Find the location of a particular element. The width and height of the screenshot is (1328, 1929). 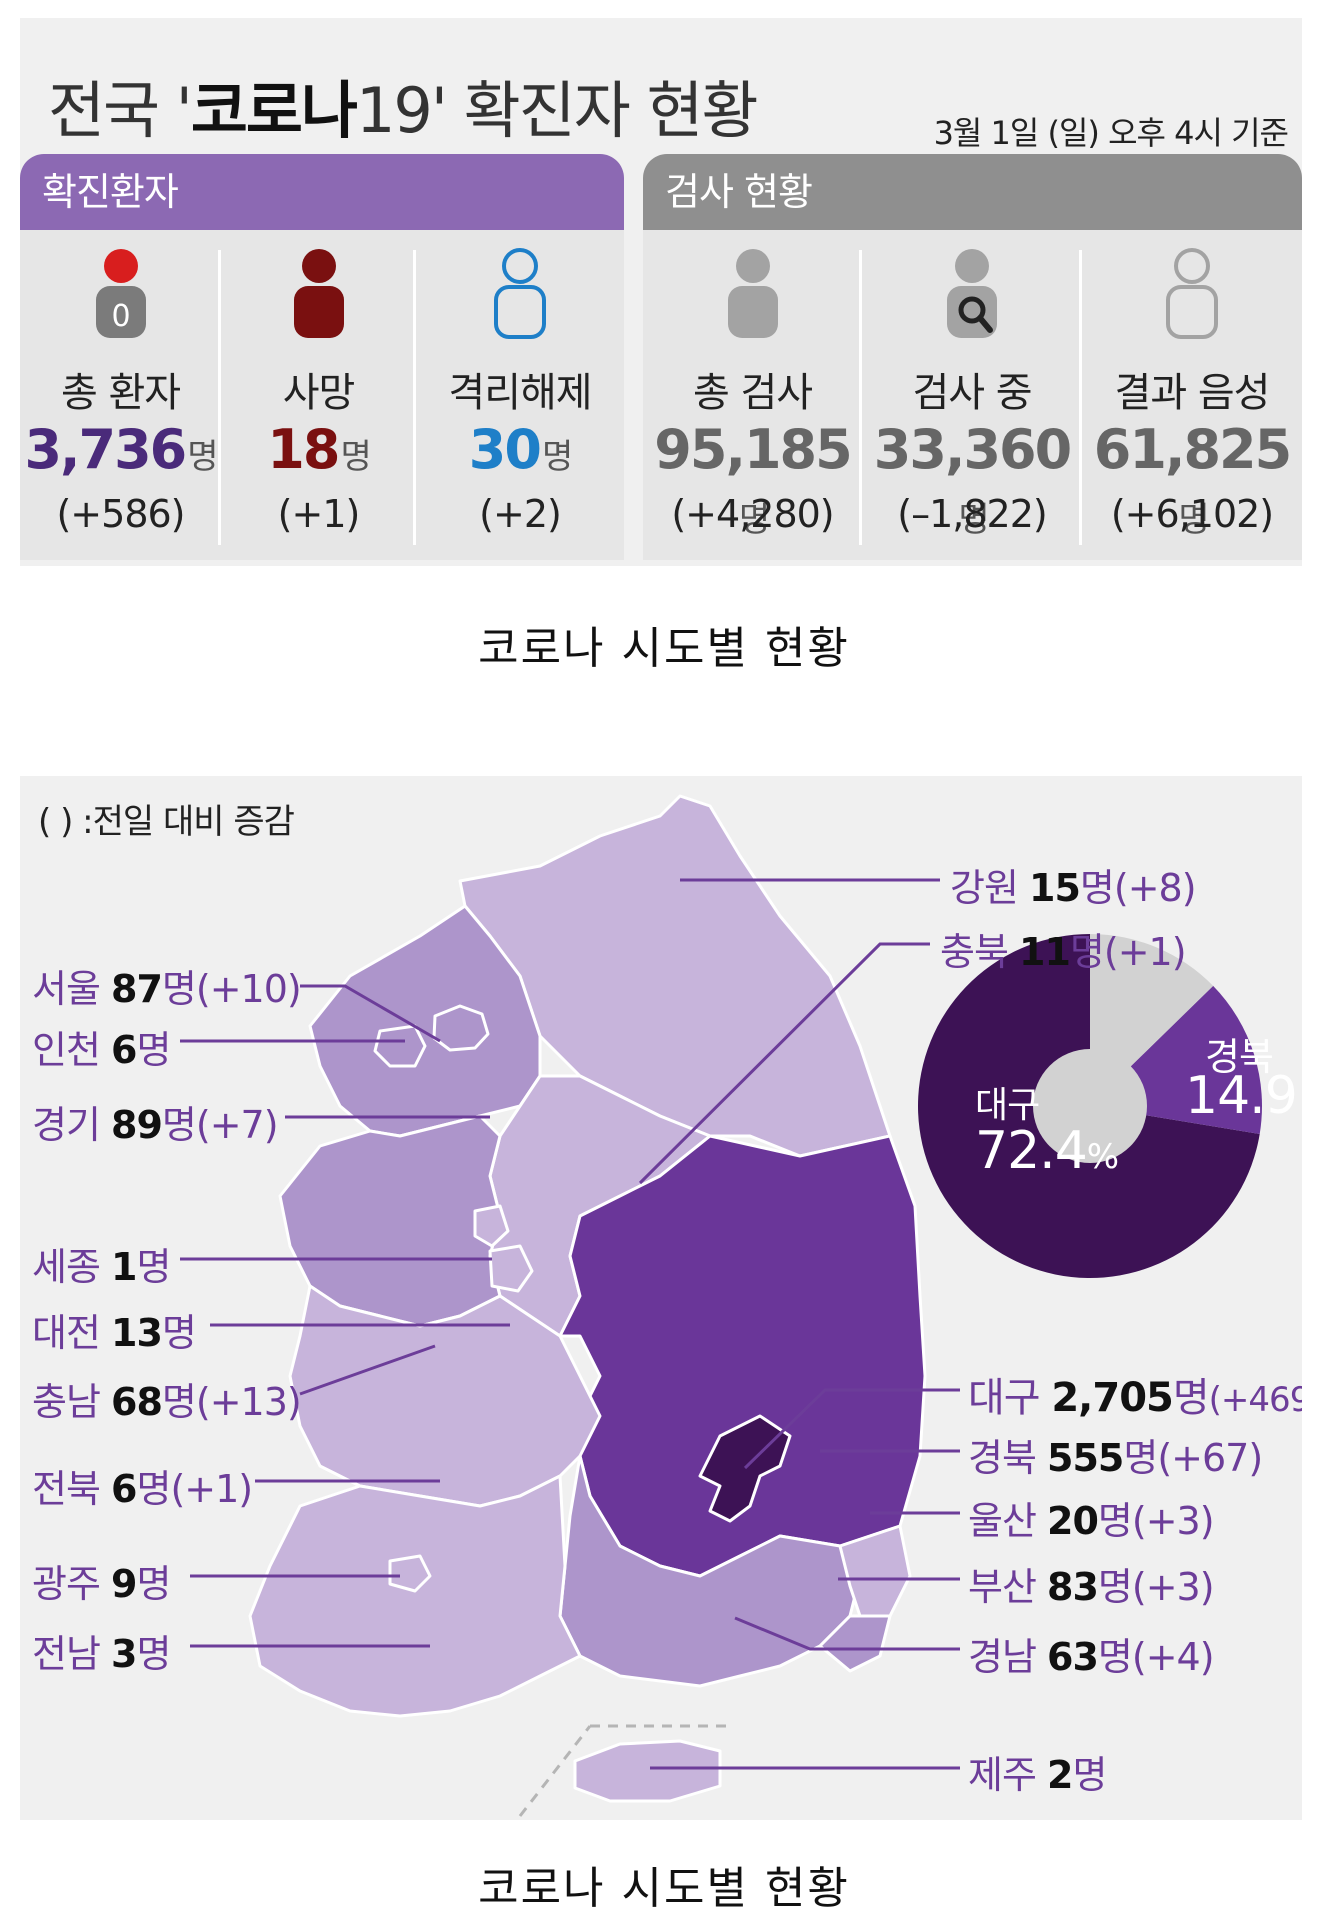

map-region-sejong is located at coordinates (491, 1226).